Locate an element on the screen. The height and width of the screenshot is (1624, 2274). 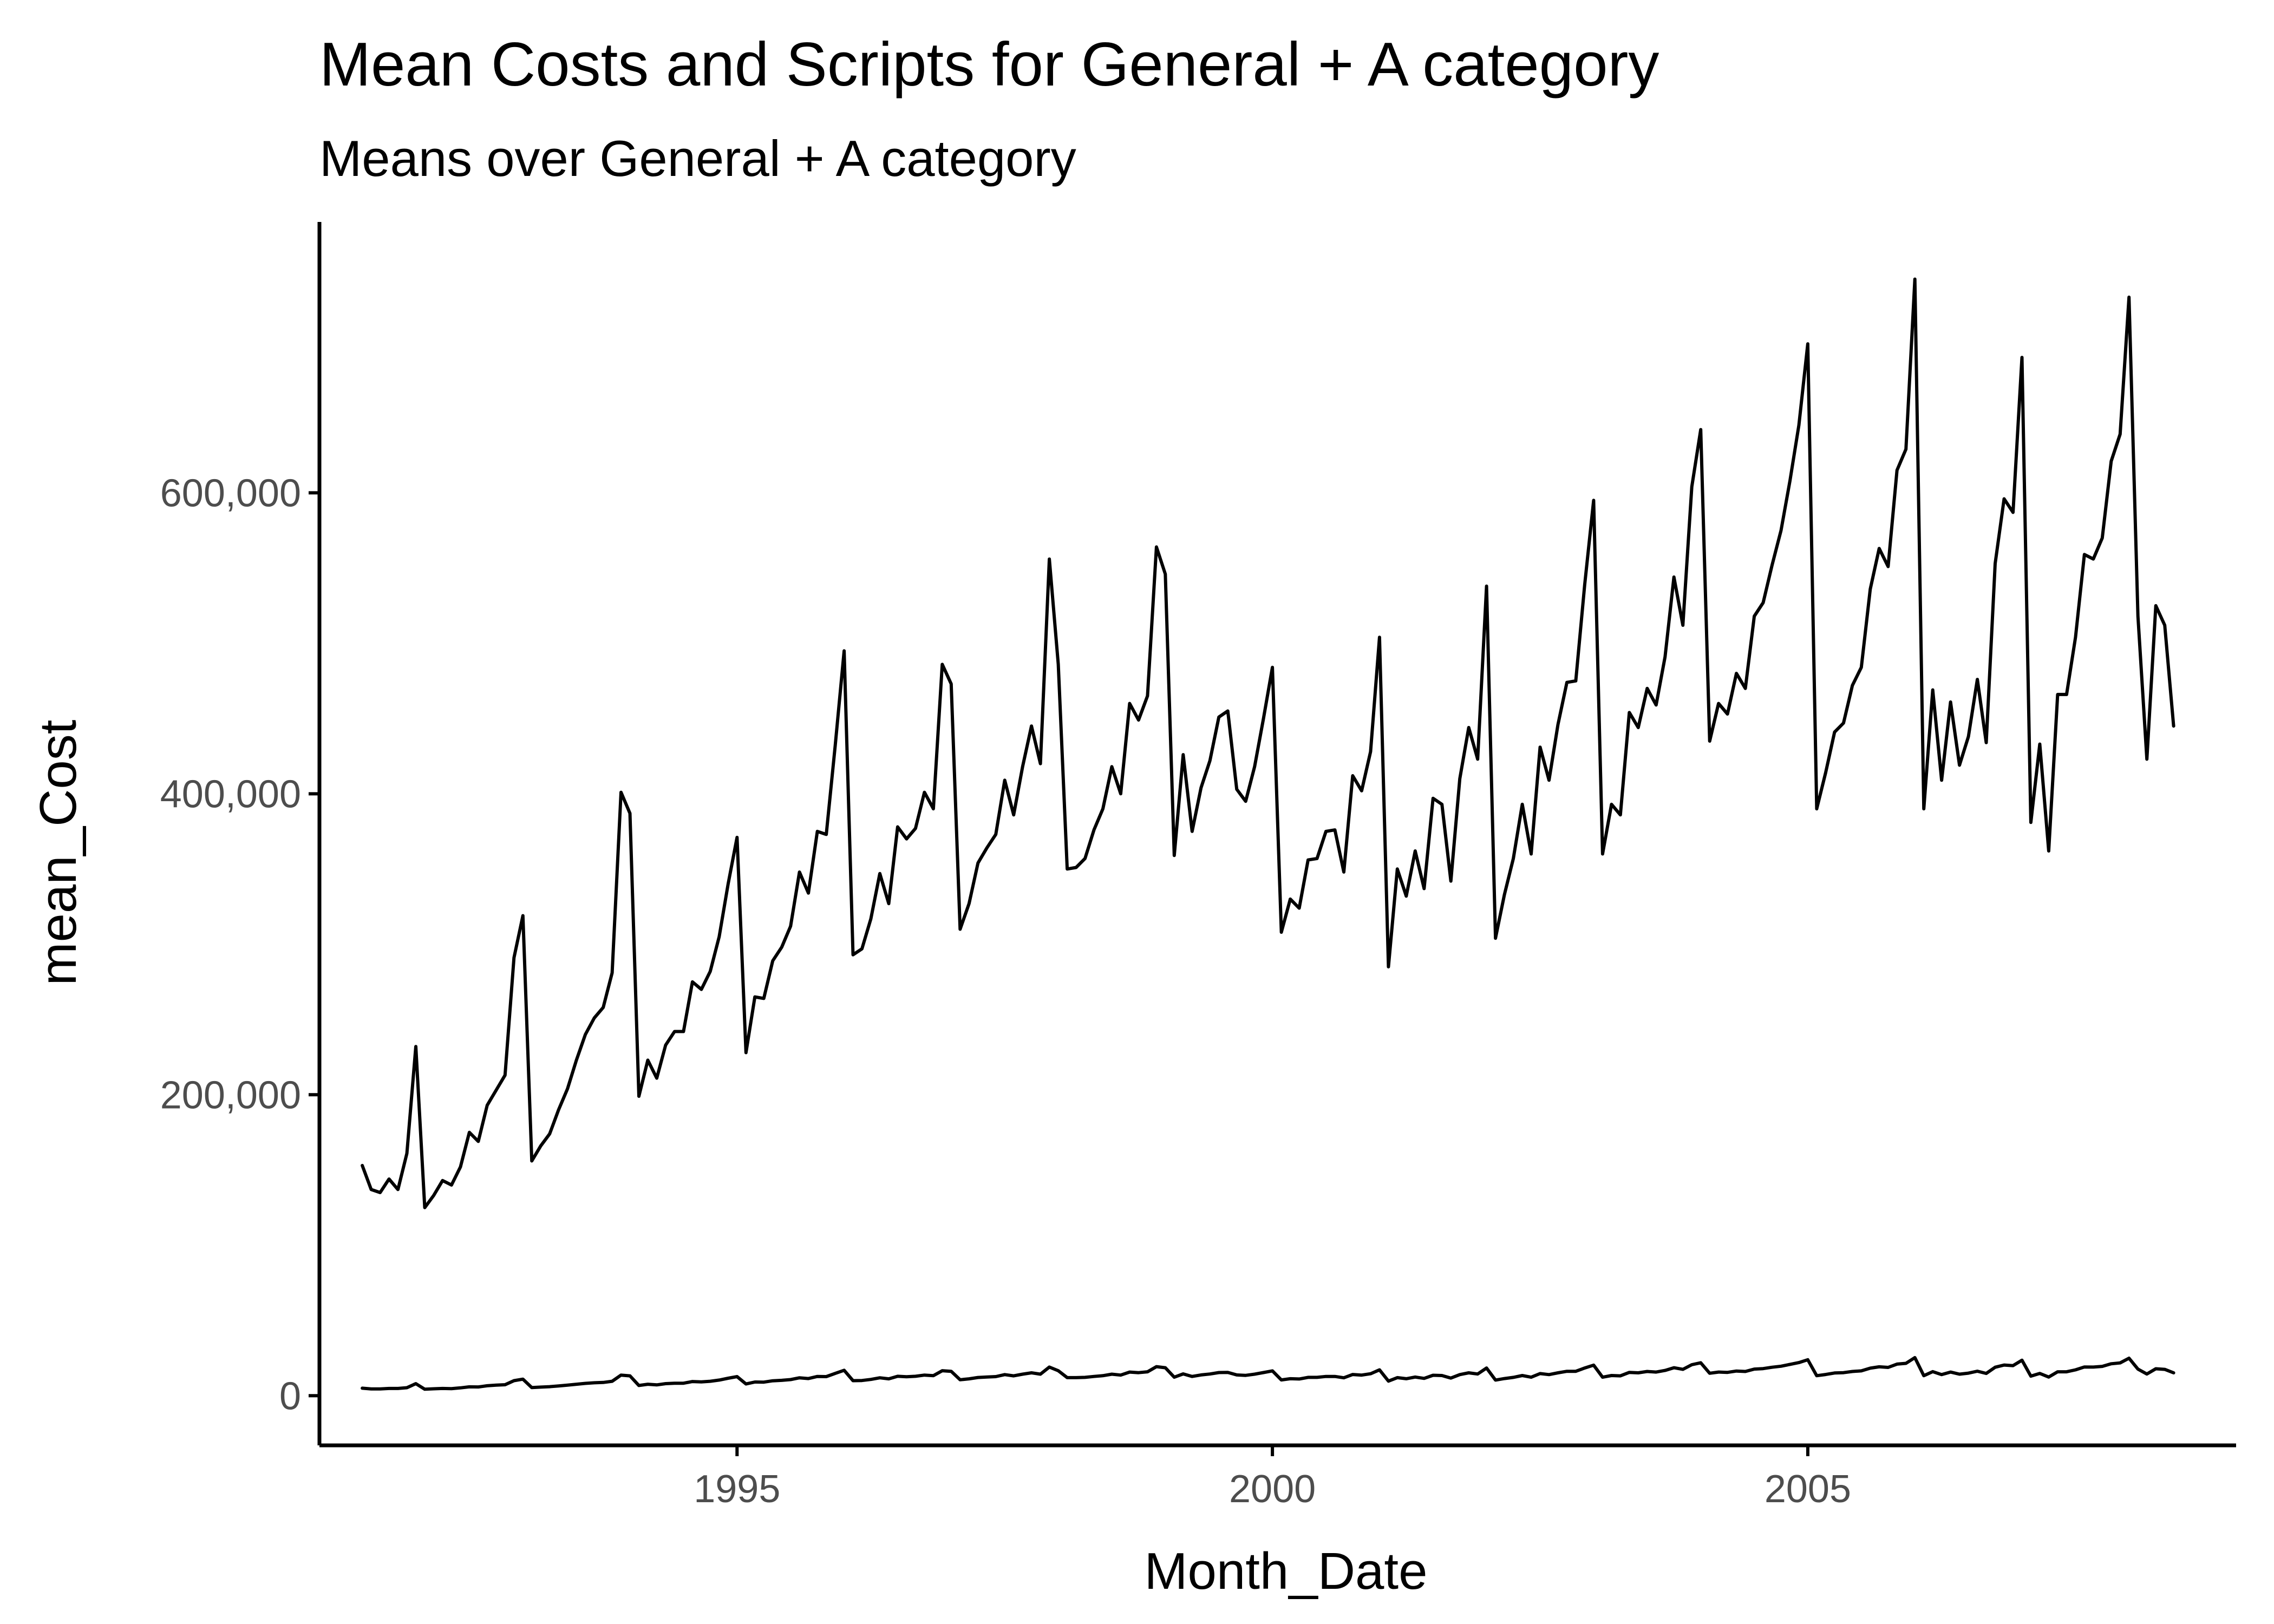
y-tick-label: 200,000 is located at coordinates (231, 1095).